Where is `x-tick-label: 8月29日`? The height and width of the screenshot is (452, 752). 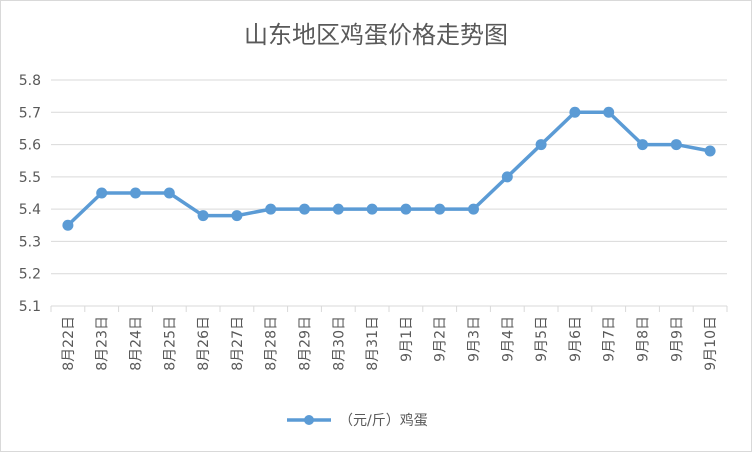 x-tick-label: 8月29日 is located at coordinates (306, 343).